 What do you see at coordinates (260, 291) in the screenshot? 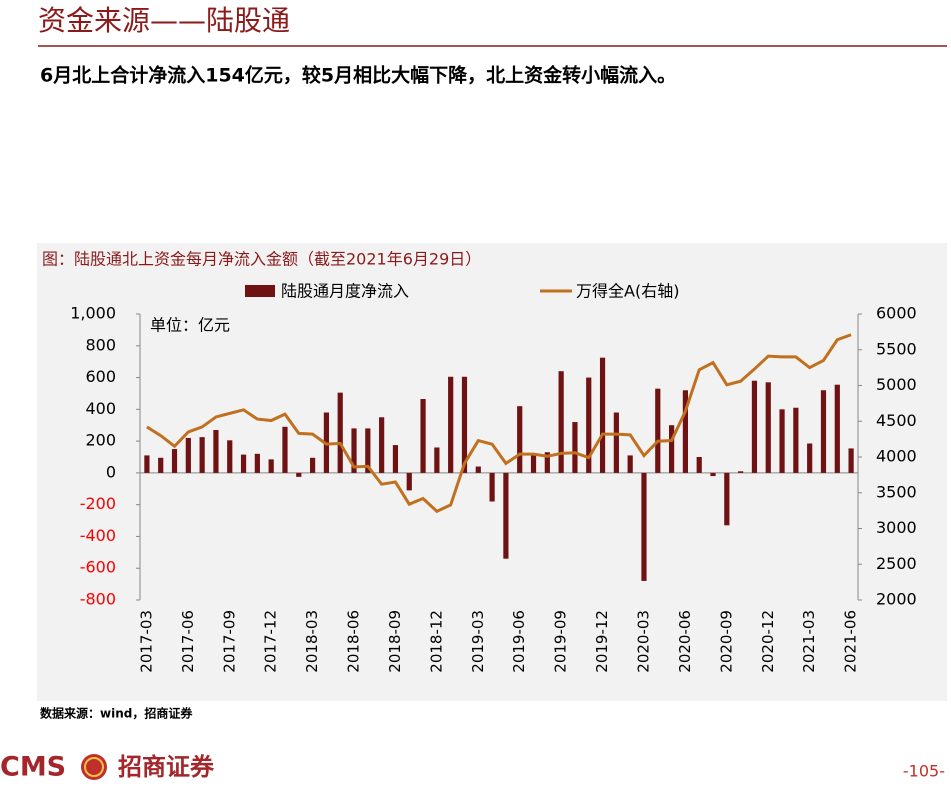
I see `legend-swatch` at bounding box center [260, 291].